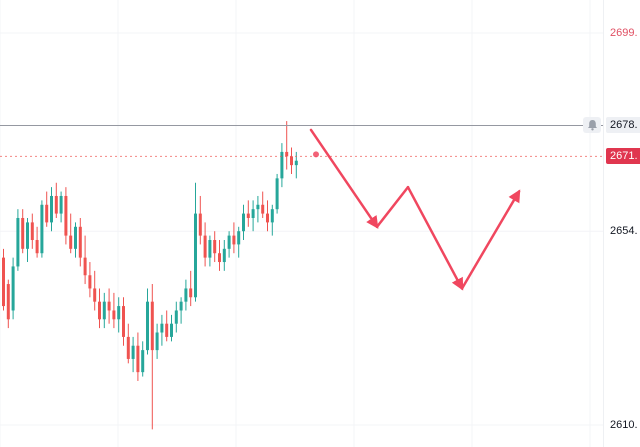 Image resolution: width=640 pixels, height=447 pixels. Describe the element at coordinates (623, 125) in the screenshot. I see `crosshair-price-tag: 2678.` at that location.